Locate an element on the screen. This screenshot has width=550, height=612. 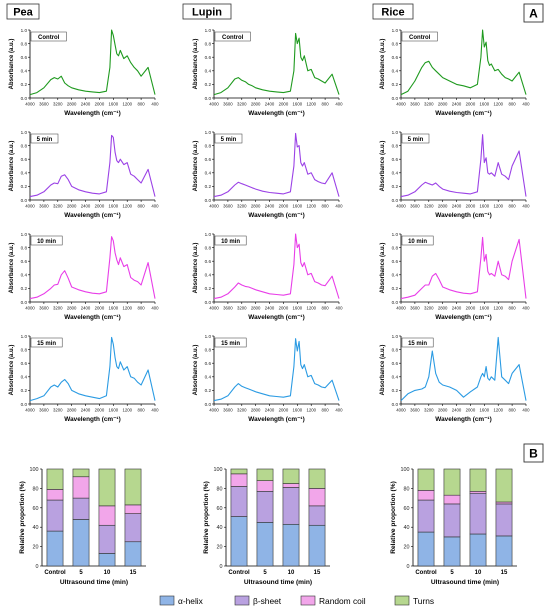
y-tick-label: 1.0 is located at coordinates (208, 234).